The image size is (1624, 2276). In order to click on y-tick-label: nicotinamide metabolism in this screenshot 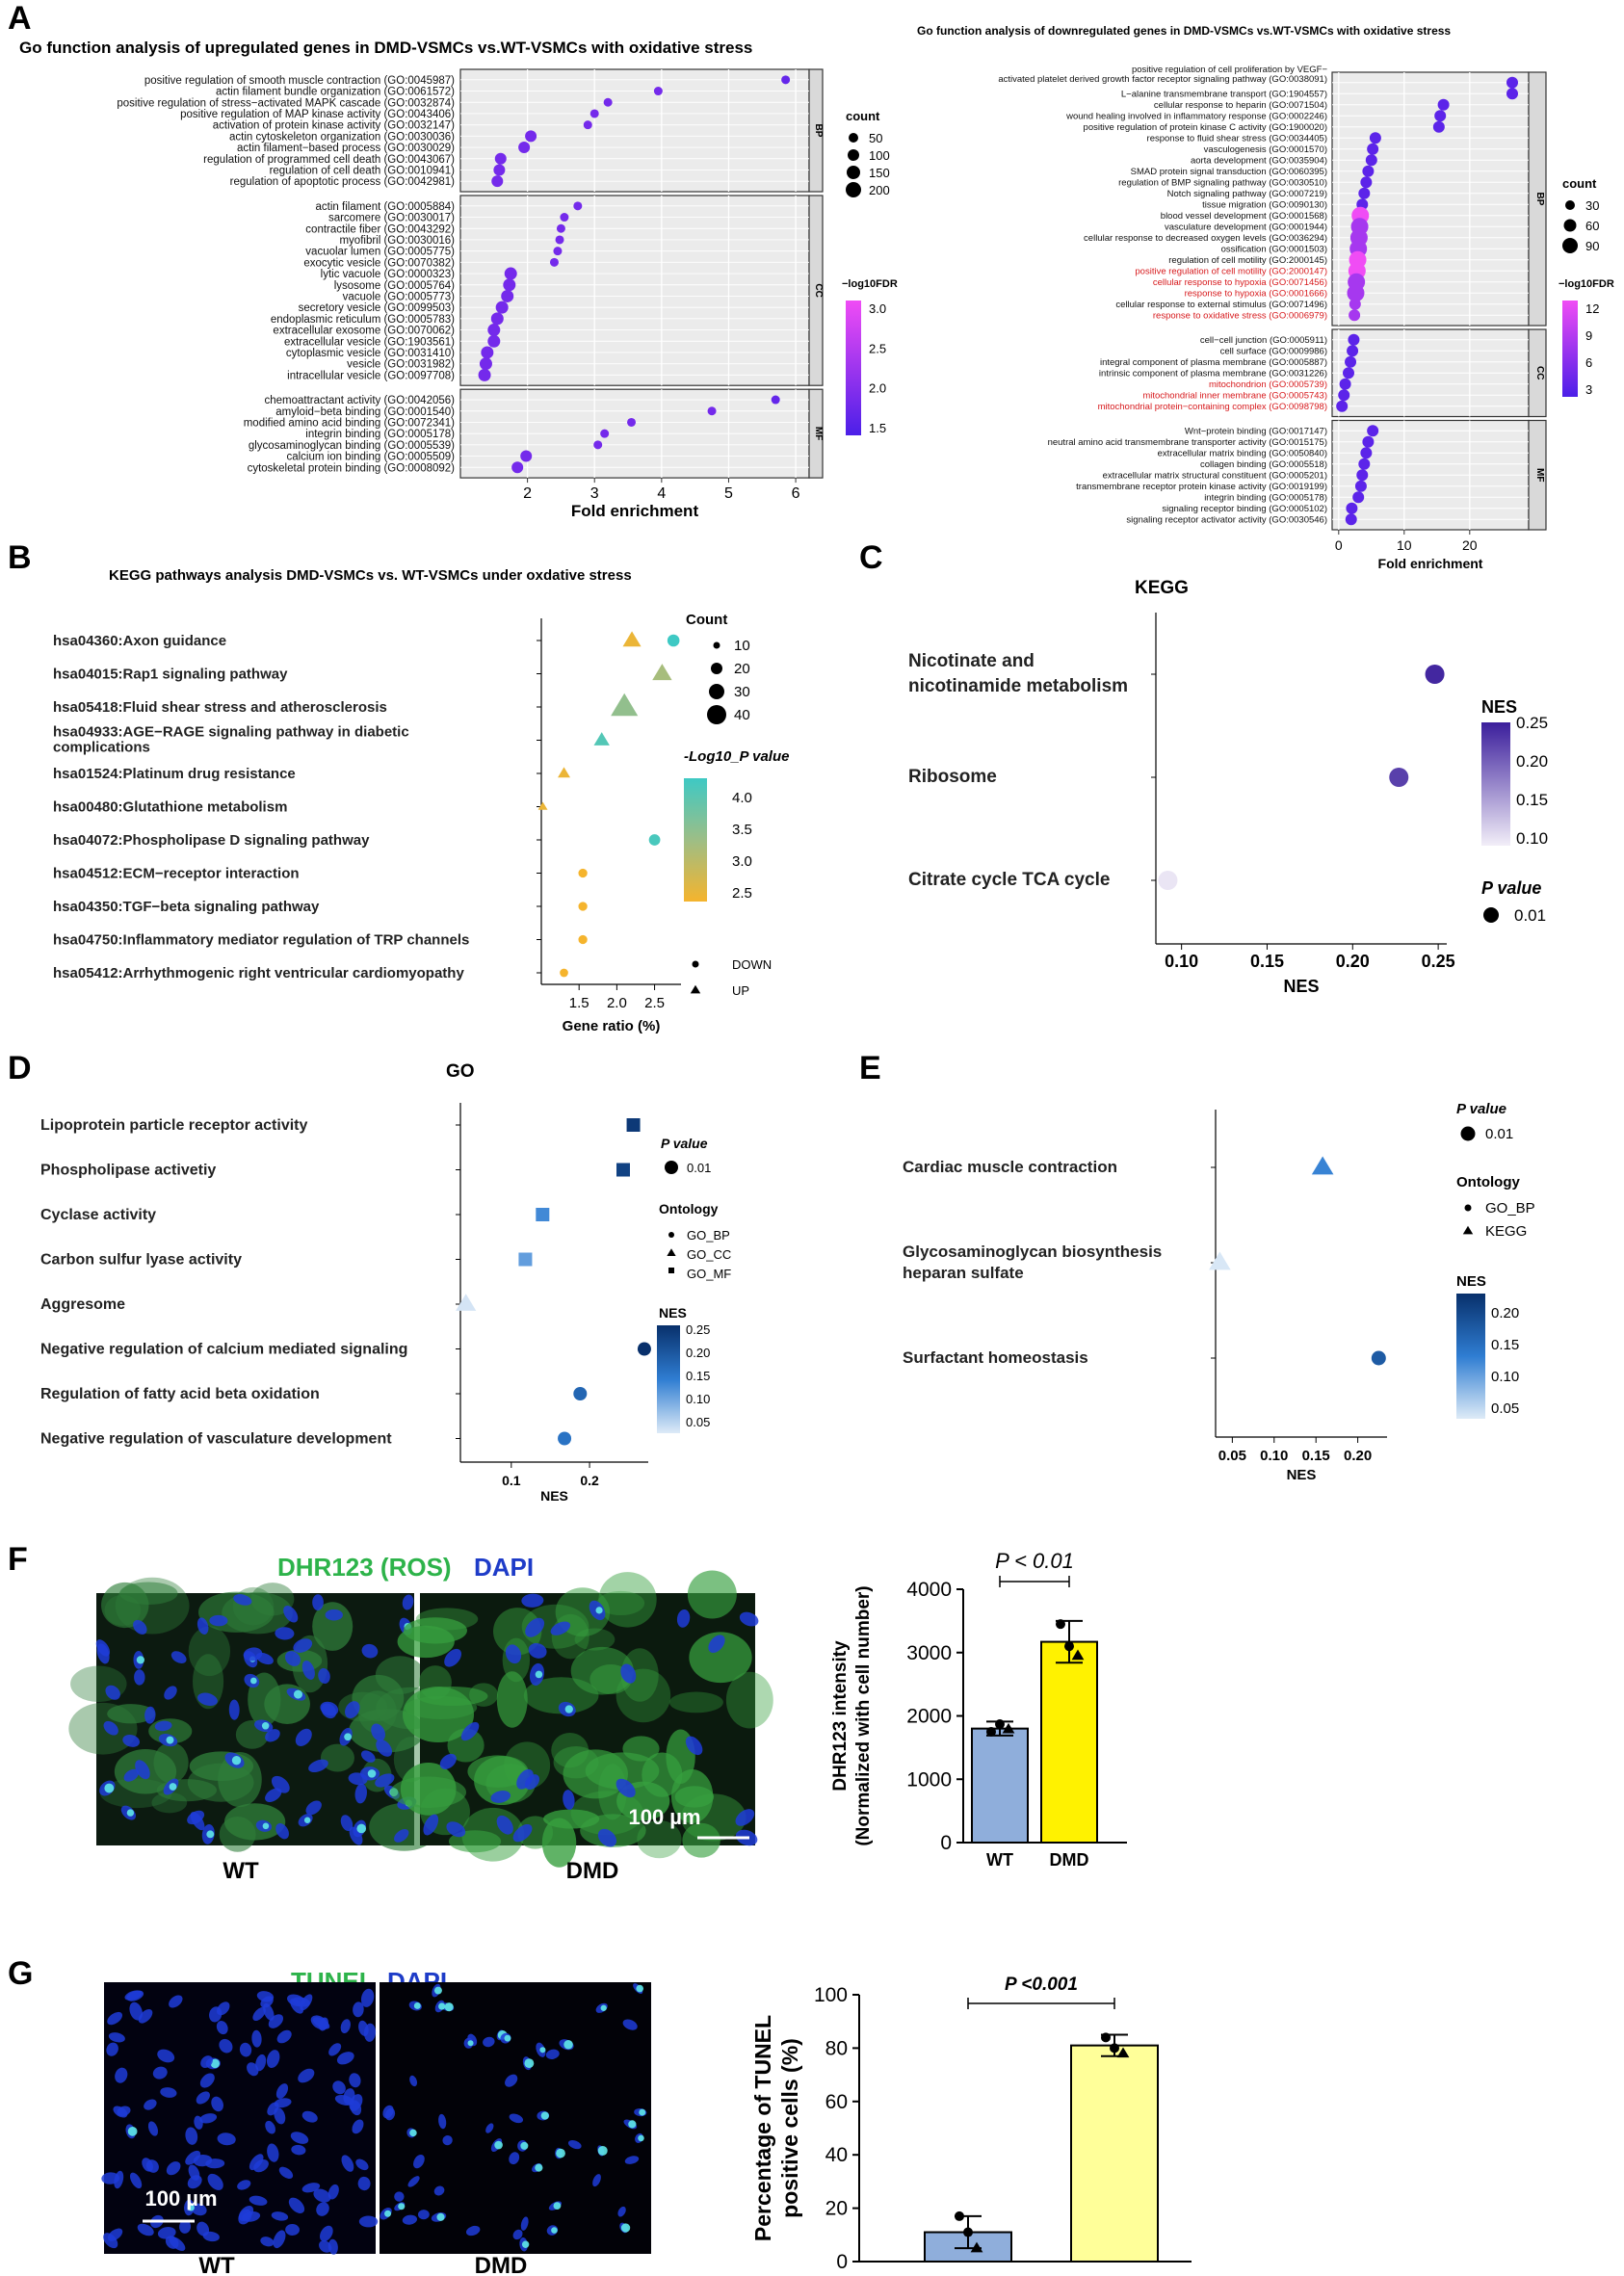, I will do `click(1018, 686)`.